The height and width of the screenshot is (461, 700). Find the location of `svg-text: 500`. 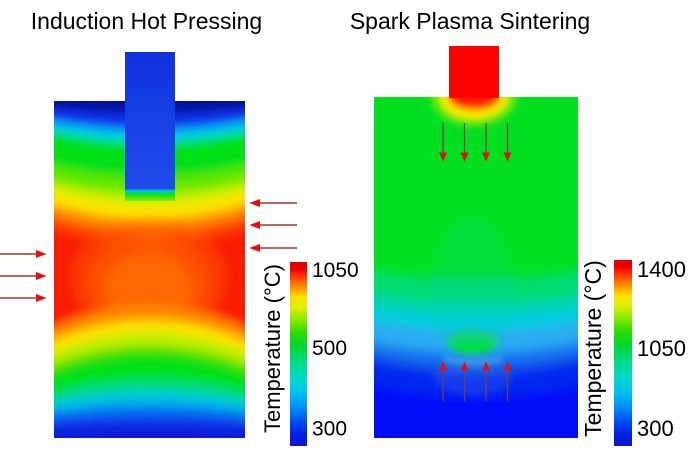

svg-text: 500 is located at coordinates (329, 348).